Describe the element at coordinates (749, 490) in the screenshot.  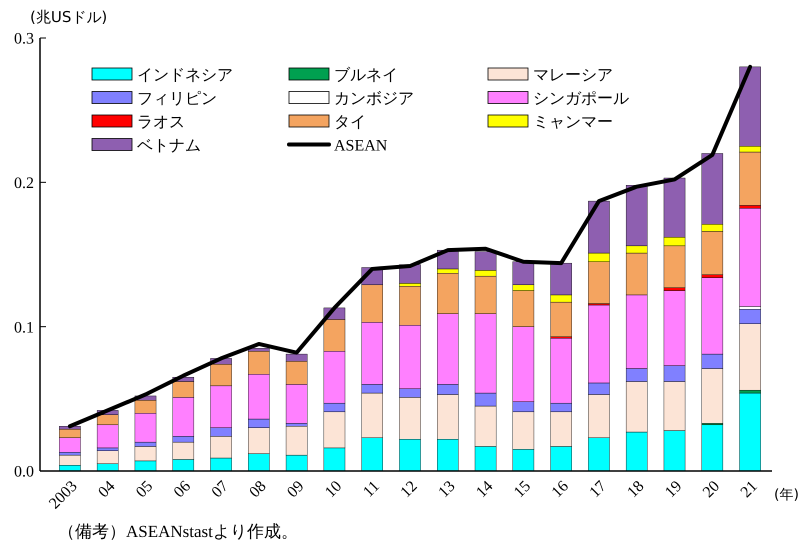
I see `x-tick-label: 21` at that location.